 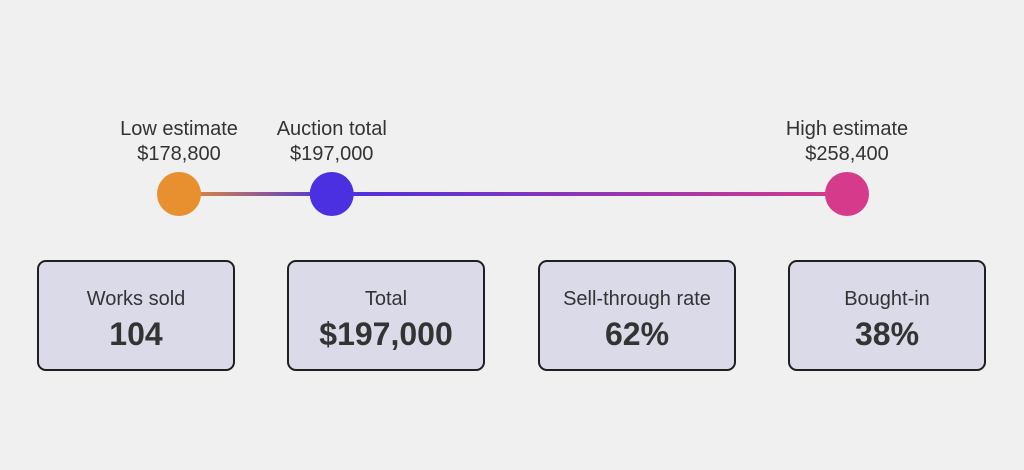 What do you see at coordinates (887, 299) in the screenshot?
I see `bought-in-label: Bought-in` at bounding box center [887, 299].